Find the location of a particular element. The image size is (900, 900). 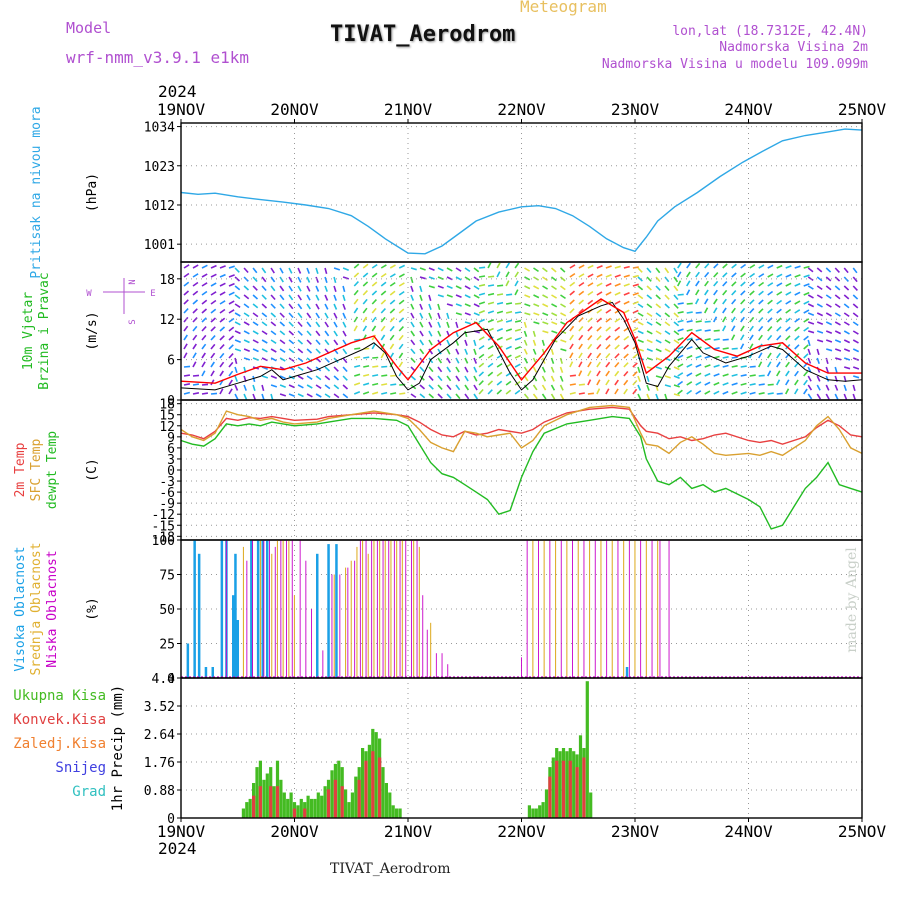

y-axis-label: Srednja Oblacnost is located at coordinates (36, 608).